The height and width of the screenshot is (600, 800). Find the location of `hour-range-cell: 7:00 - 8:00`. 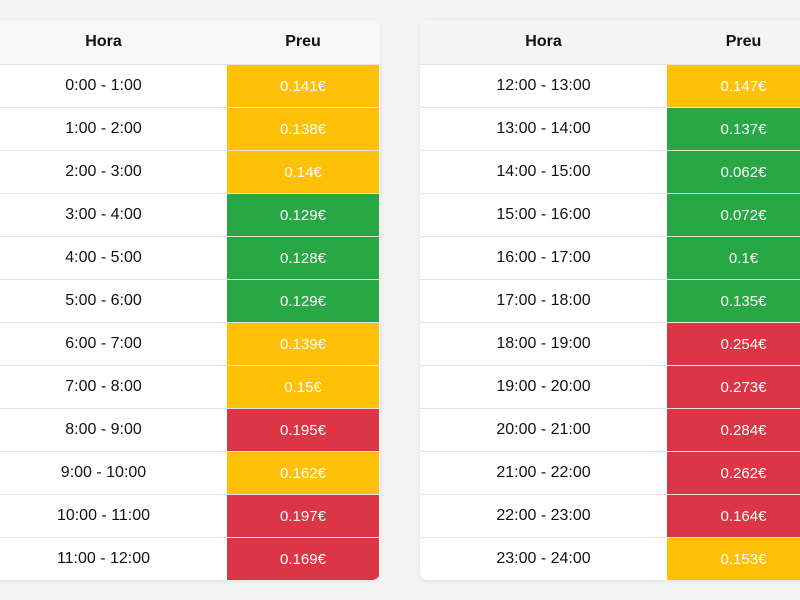

hour-range-cell: 7:00 - 8:00 is located at coordinates (103, 386).